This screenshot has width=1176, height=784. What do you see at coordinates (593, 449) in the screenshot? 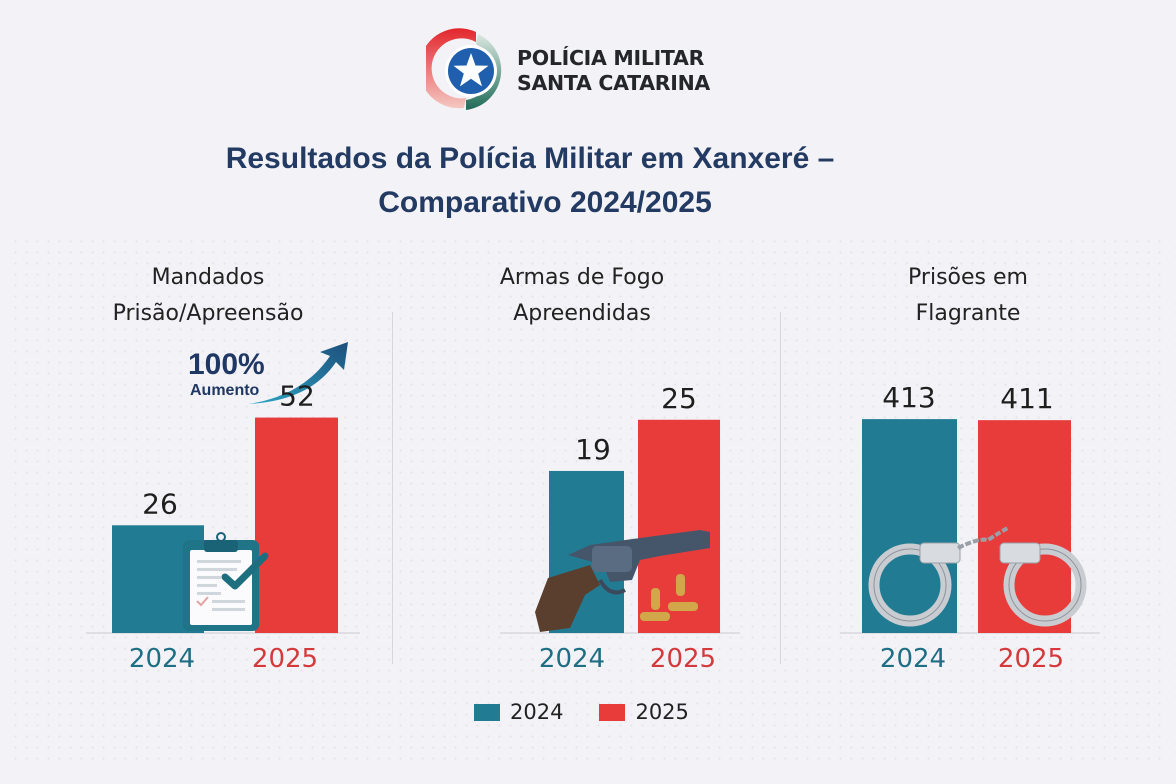
I see `value-label-2024: 19` at bounding box center [593, 449].